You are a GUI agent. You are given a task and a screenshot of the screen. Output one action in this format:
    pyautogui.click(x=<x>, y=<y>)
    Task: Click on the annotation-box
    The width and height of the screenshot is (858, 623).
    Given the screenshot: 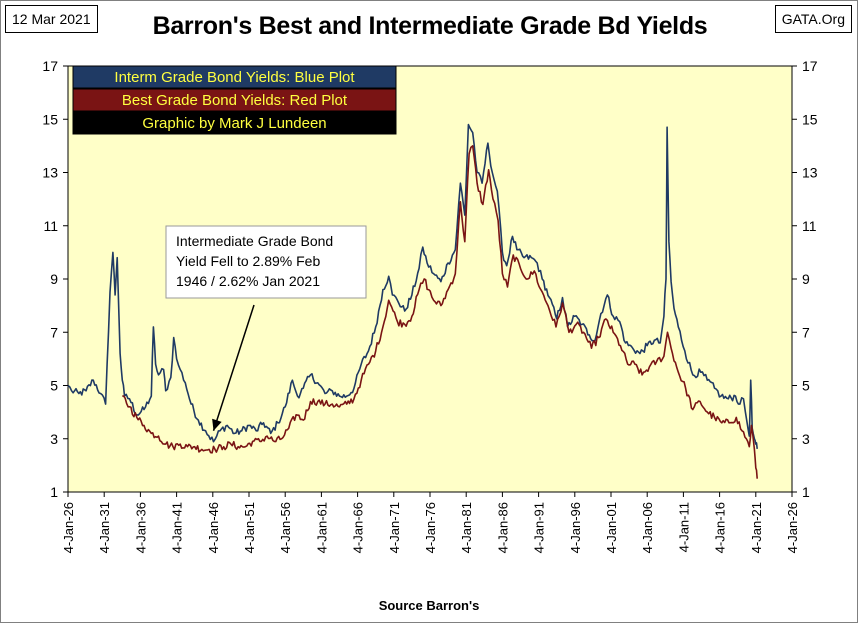 What is the action you would take?
    pyautogui.click(x=266, y=262)
    